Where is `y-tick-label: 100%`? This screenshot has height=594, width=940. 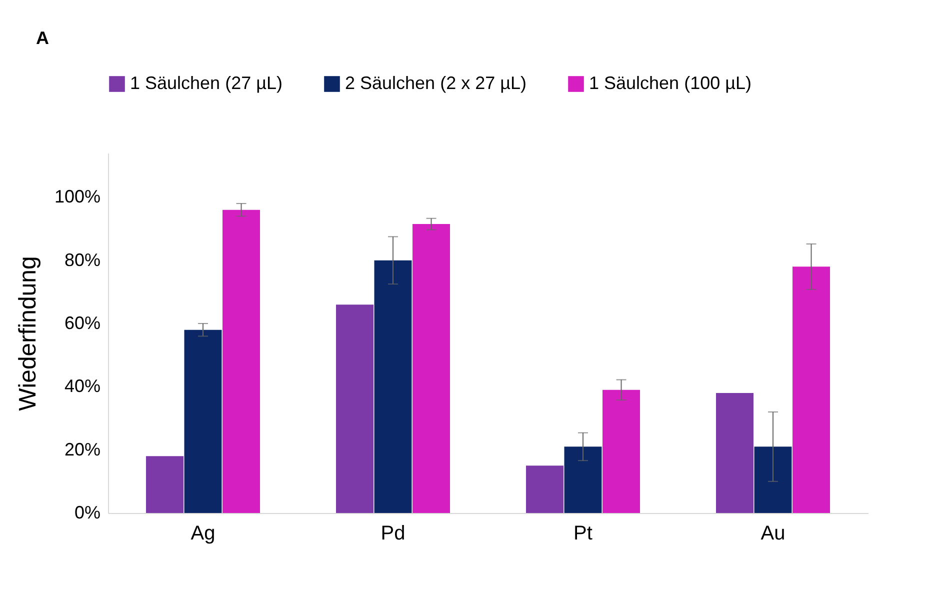 y-tick-label: 100% is located at coordinates (77, 196).